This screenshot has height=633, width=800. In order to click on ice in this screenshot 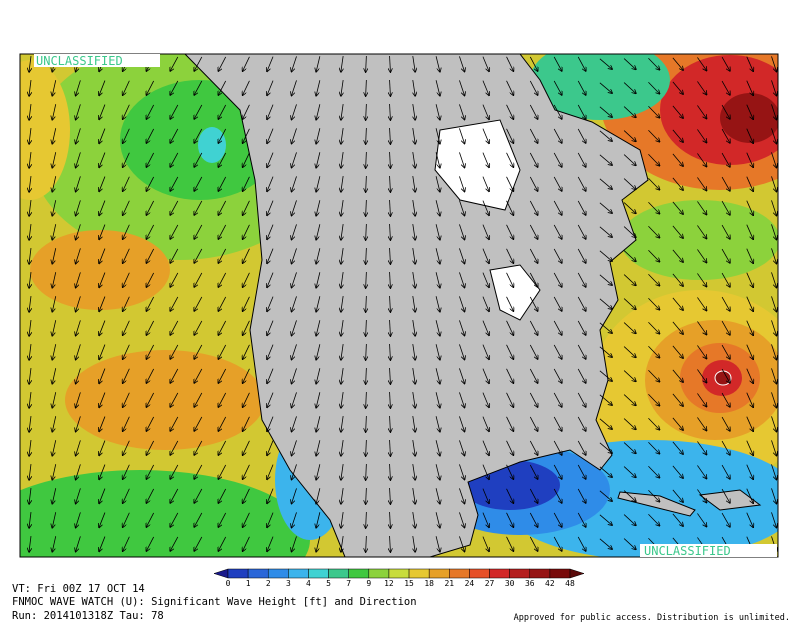, I will do `click(477, 165)`.